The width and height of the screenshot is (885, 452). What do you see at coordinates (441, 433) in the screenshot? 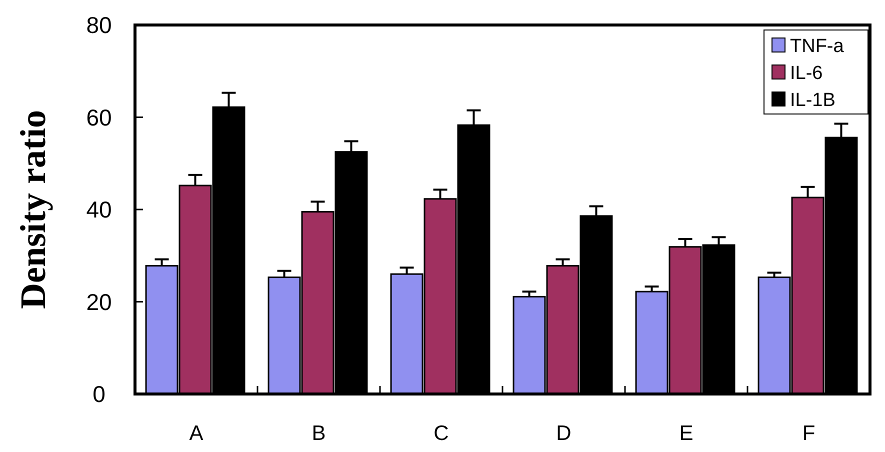
I see `x-tick-label: C` at bounding box center [441, 433].